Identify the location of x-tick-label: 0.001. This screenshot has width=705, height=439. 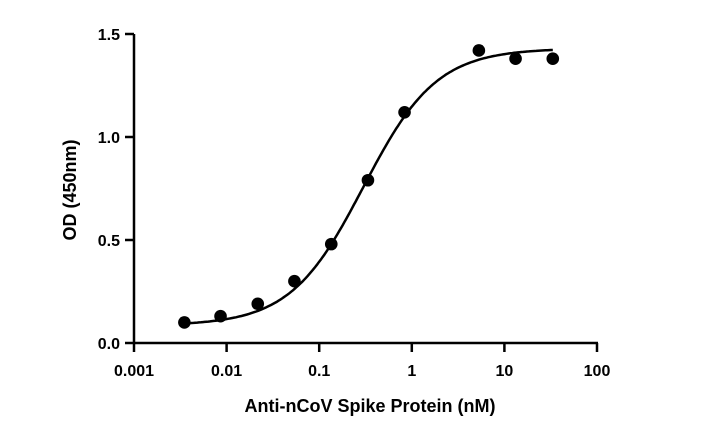
(134, 371).